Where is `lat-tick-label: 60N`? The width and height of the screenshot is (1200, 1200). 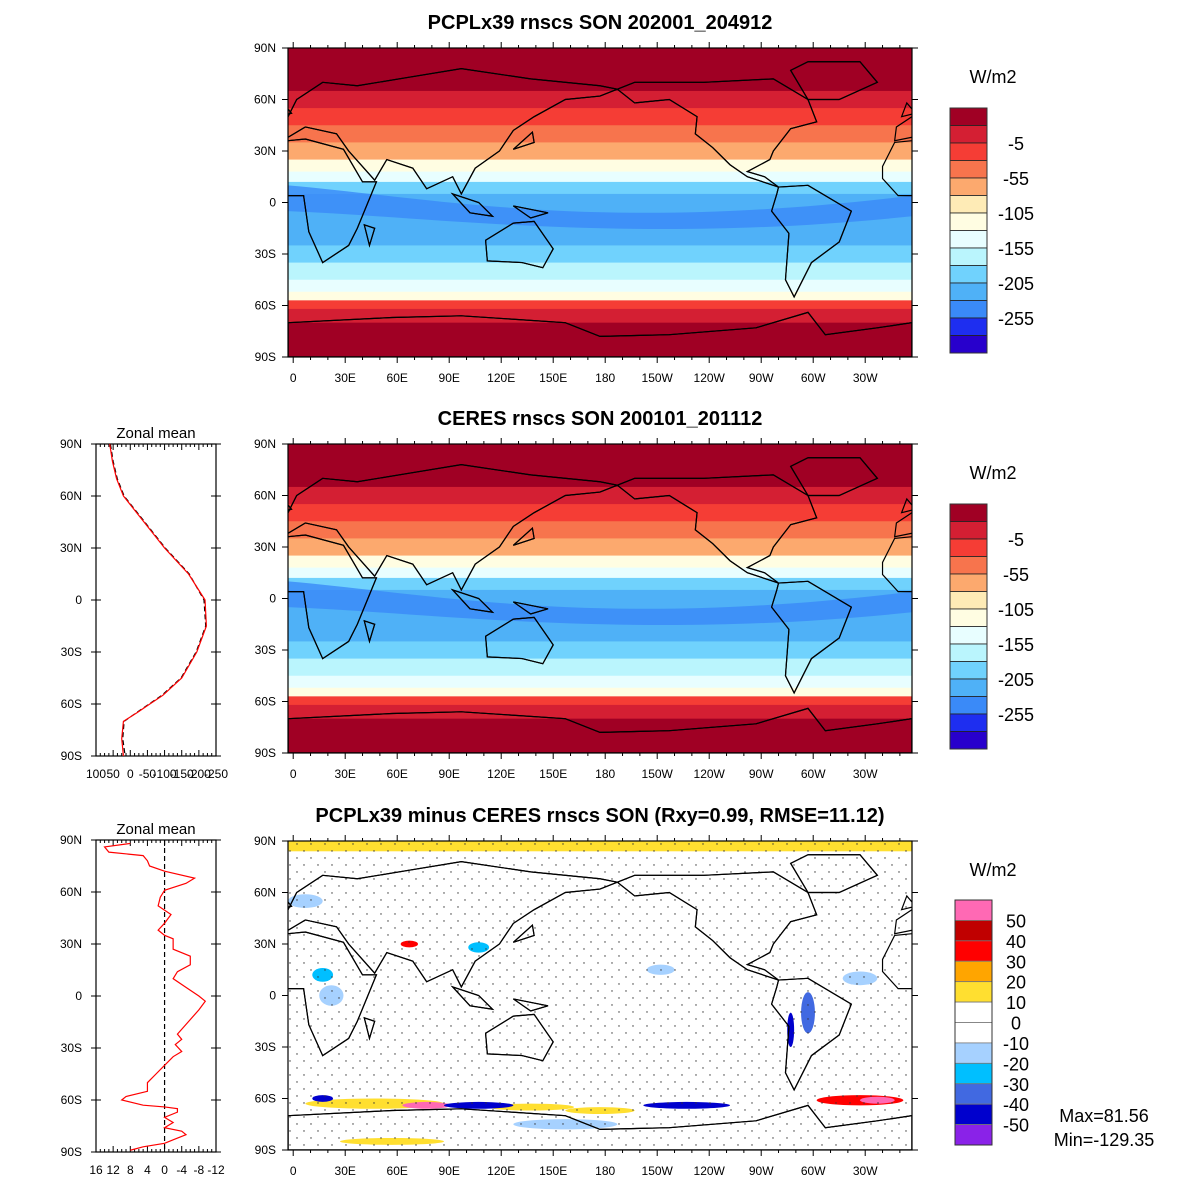
lat-tick-label: 60N is located at coordinates (71, 892).